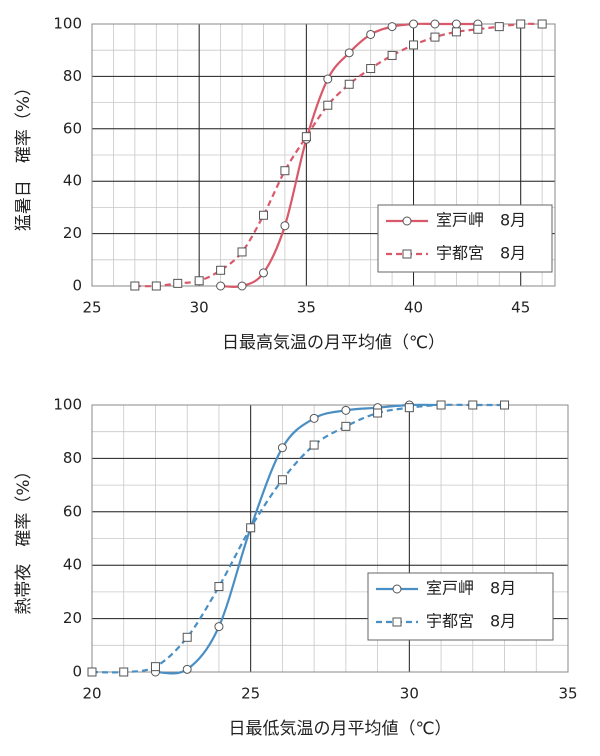 This screenshot has width=600, height=756. I want to click on y-axis-label: 猛暑日 確率（%）, so click(24, 155).